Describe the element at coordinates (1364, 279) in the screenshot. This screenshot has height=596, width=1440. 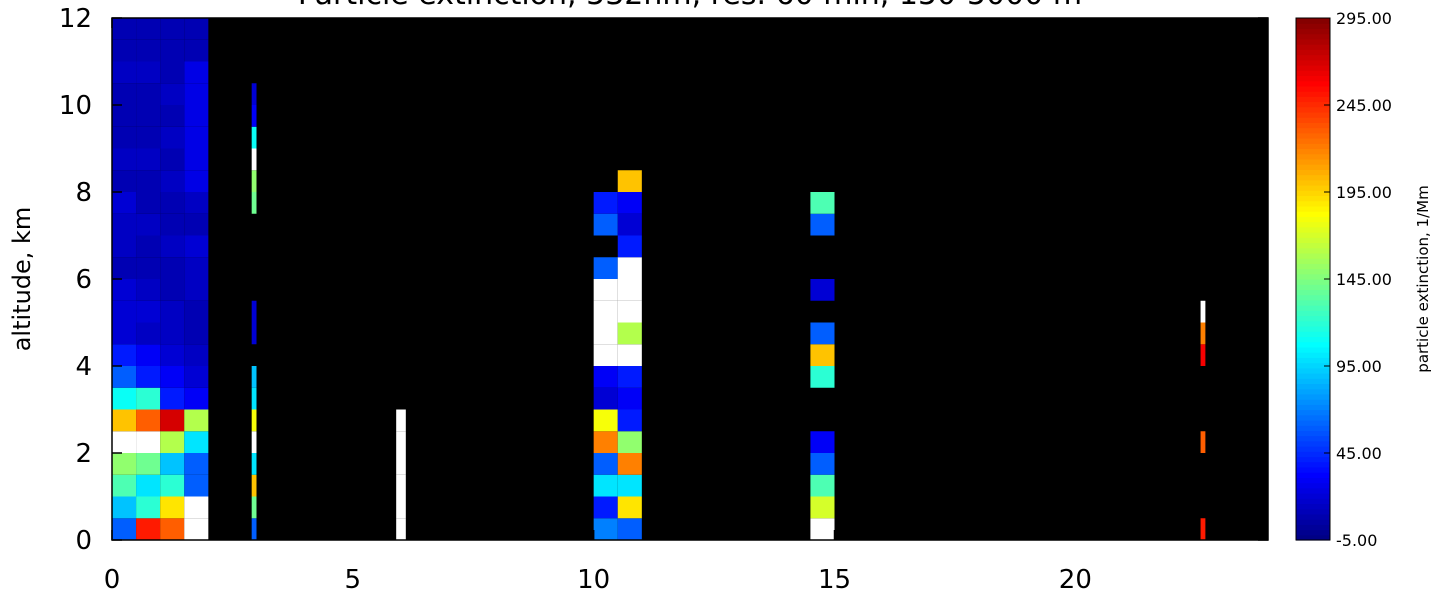
I see `colorbar-tick-label: 145.00` at that location.